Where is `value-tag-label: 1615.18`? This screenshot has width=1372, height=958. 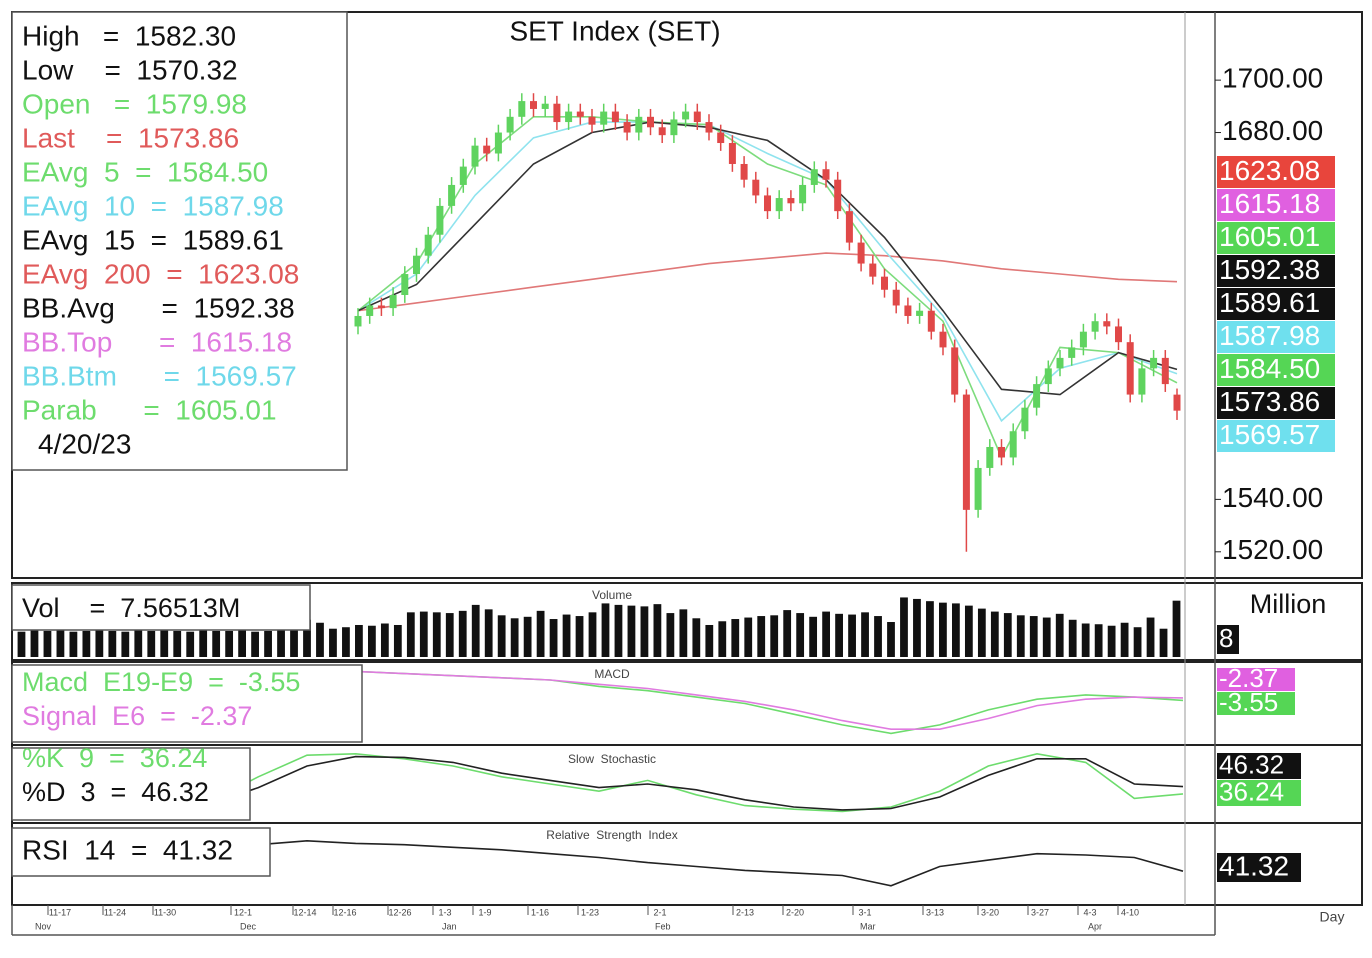 value-tag-label: 1615.18 is located at coordinates (1269, 203).